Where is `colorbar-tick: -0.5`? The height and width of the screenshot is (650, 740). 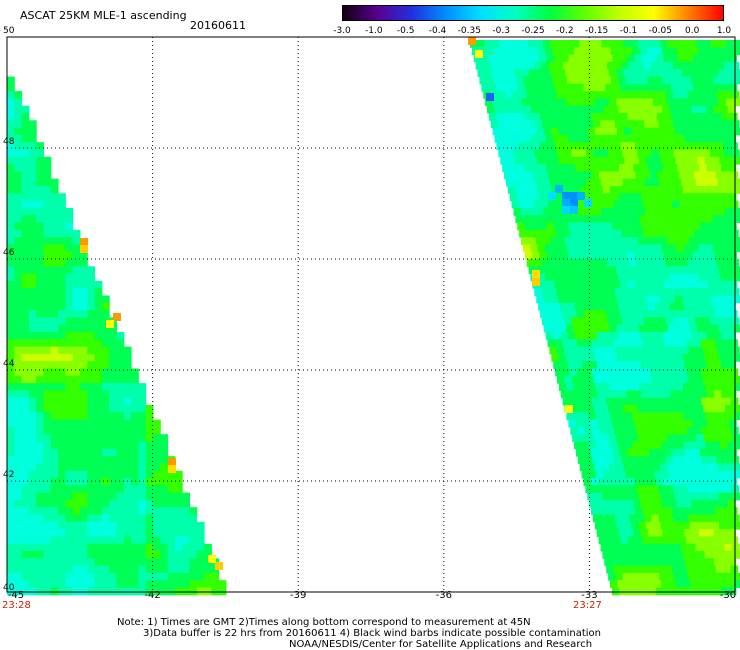 colorbar-tick: -0.5 is located at coordinates (405, 31).